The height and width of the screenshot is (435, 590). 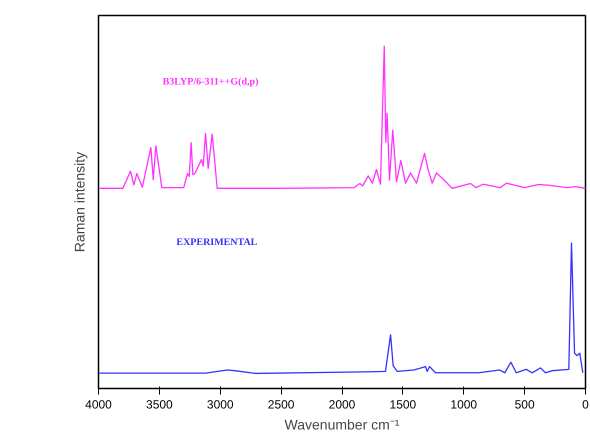 I want to click on y-axis-title: Raman intensity, so click(x=80, y=202).